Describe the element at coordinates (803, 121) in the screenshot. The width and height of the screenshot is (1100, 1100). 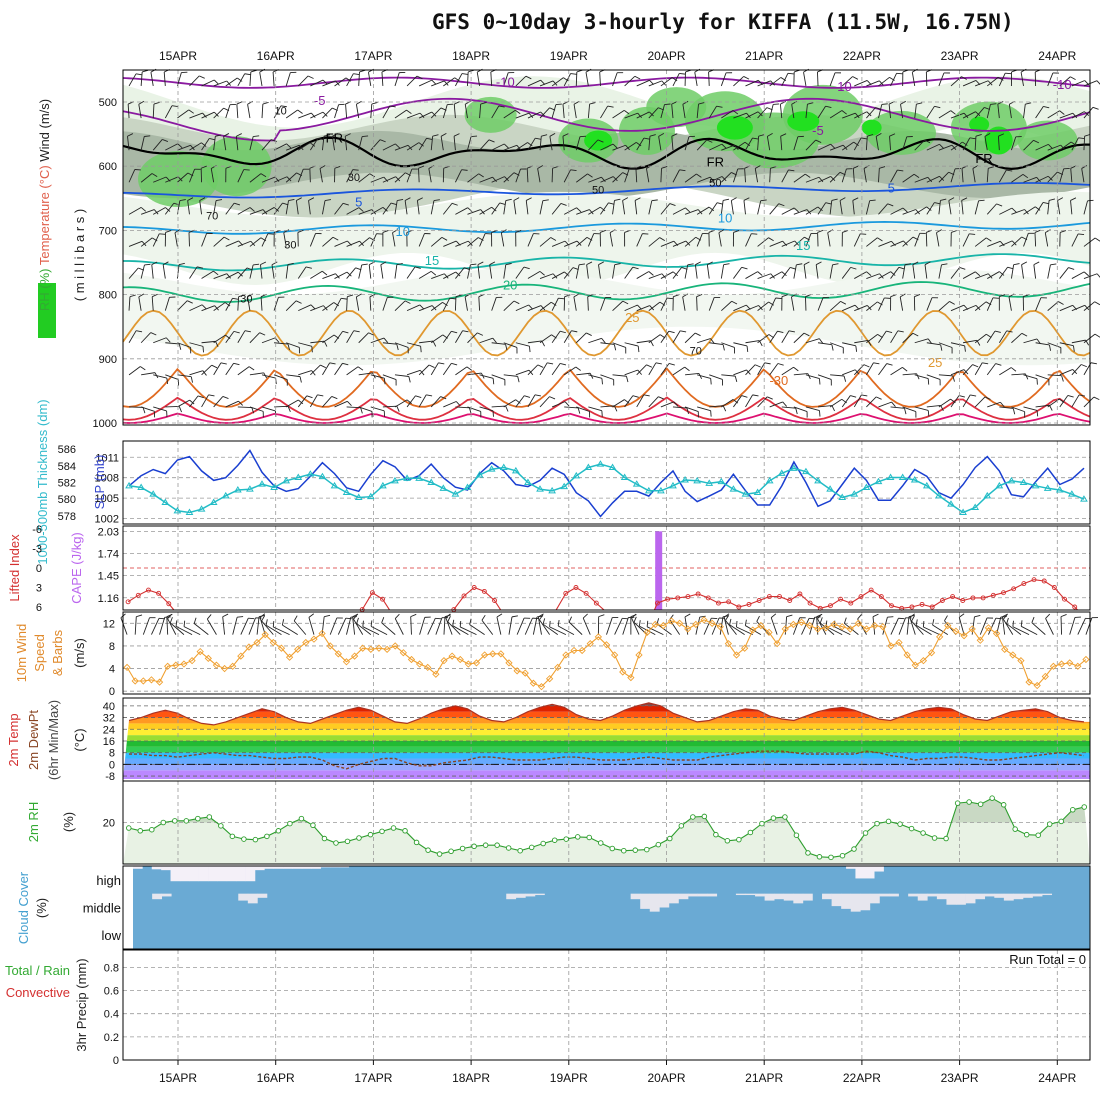
I see `rh-core-blob` at that location.